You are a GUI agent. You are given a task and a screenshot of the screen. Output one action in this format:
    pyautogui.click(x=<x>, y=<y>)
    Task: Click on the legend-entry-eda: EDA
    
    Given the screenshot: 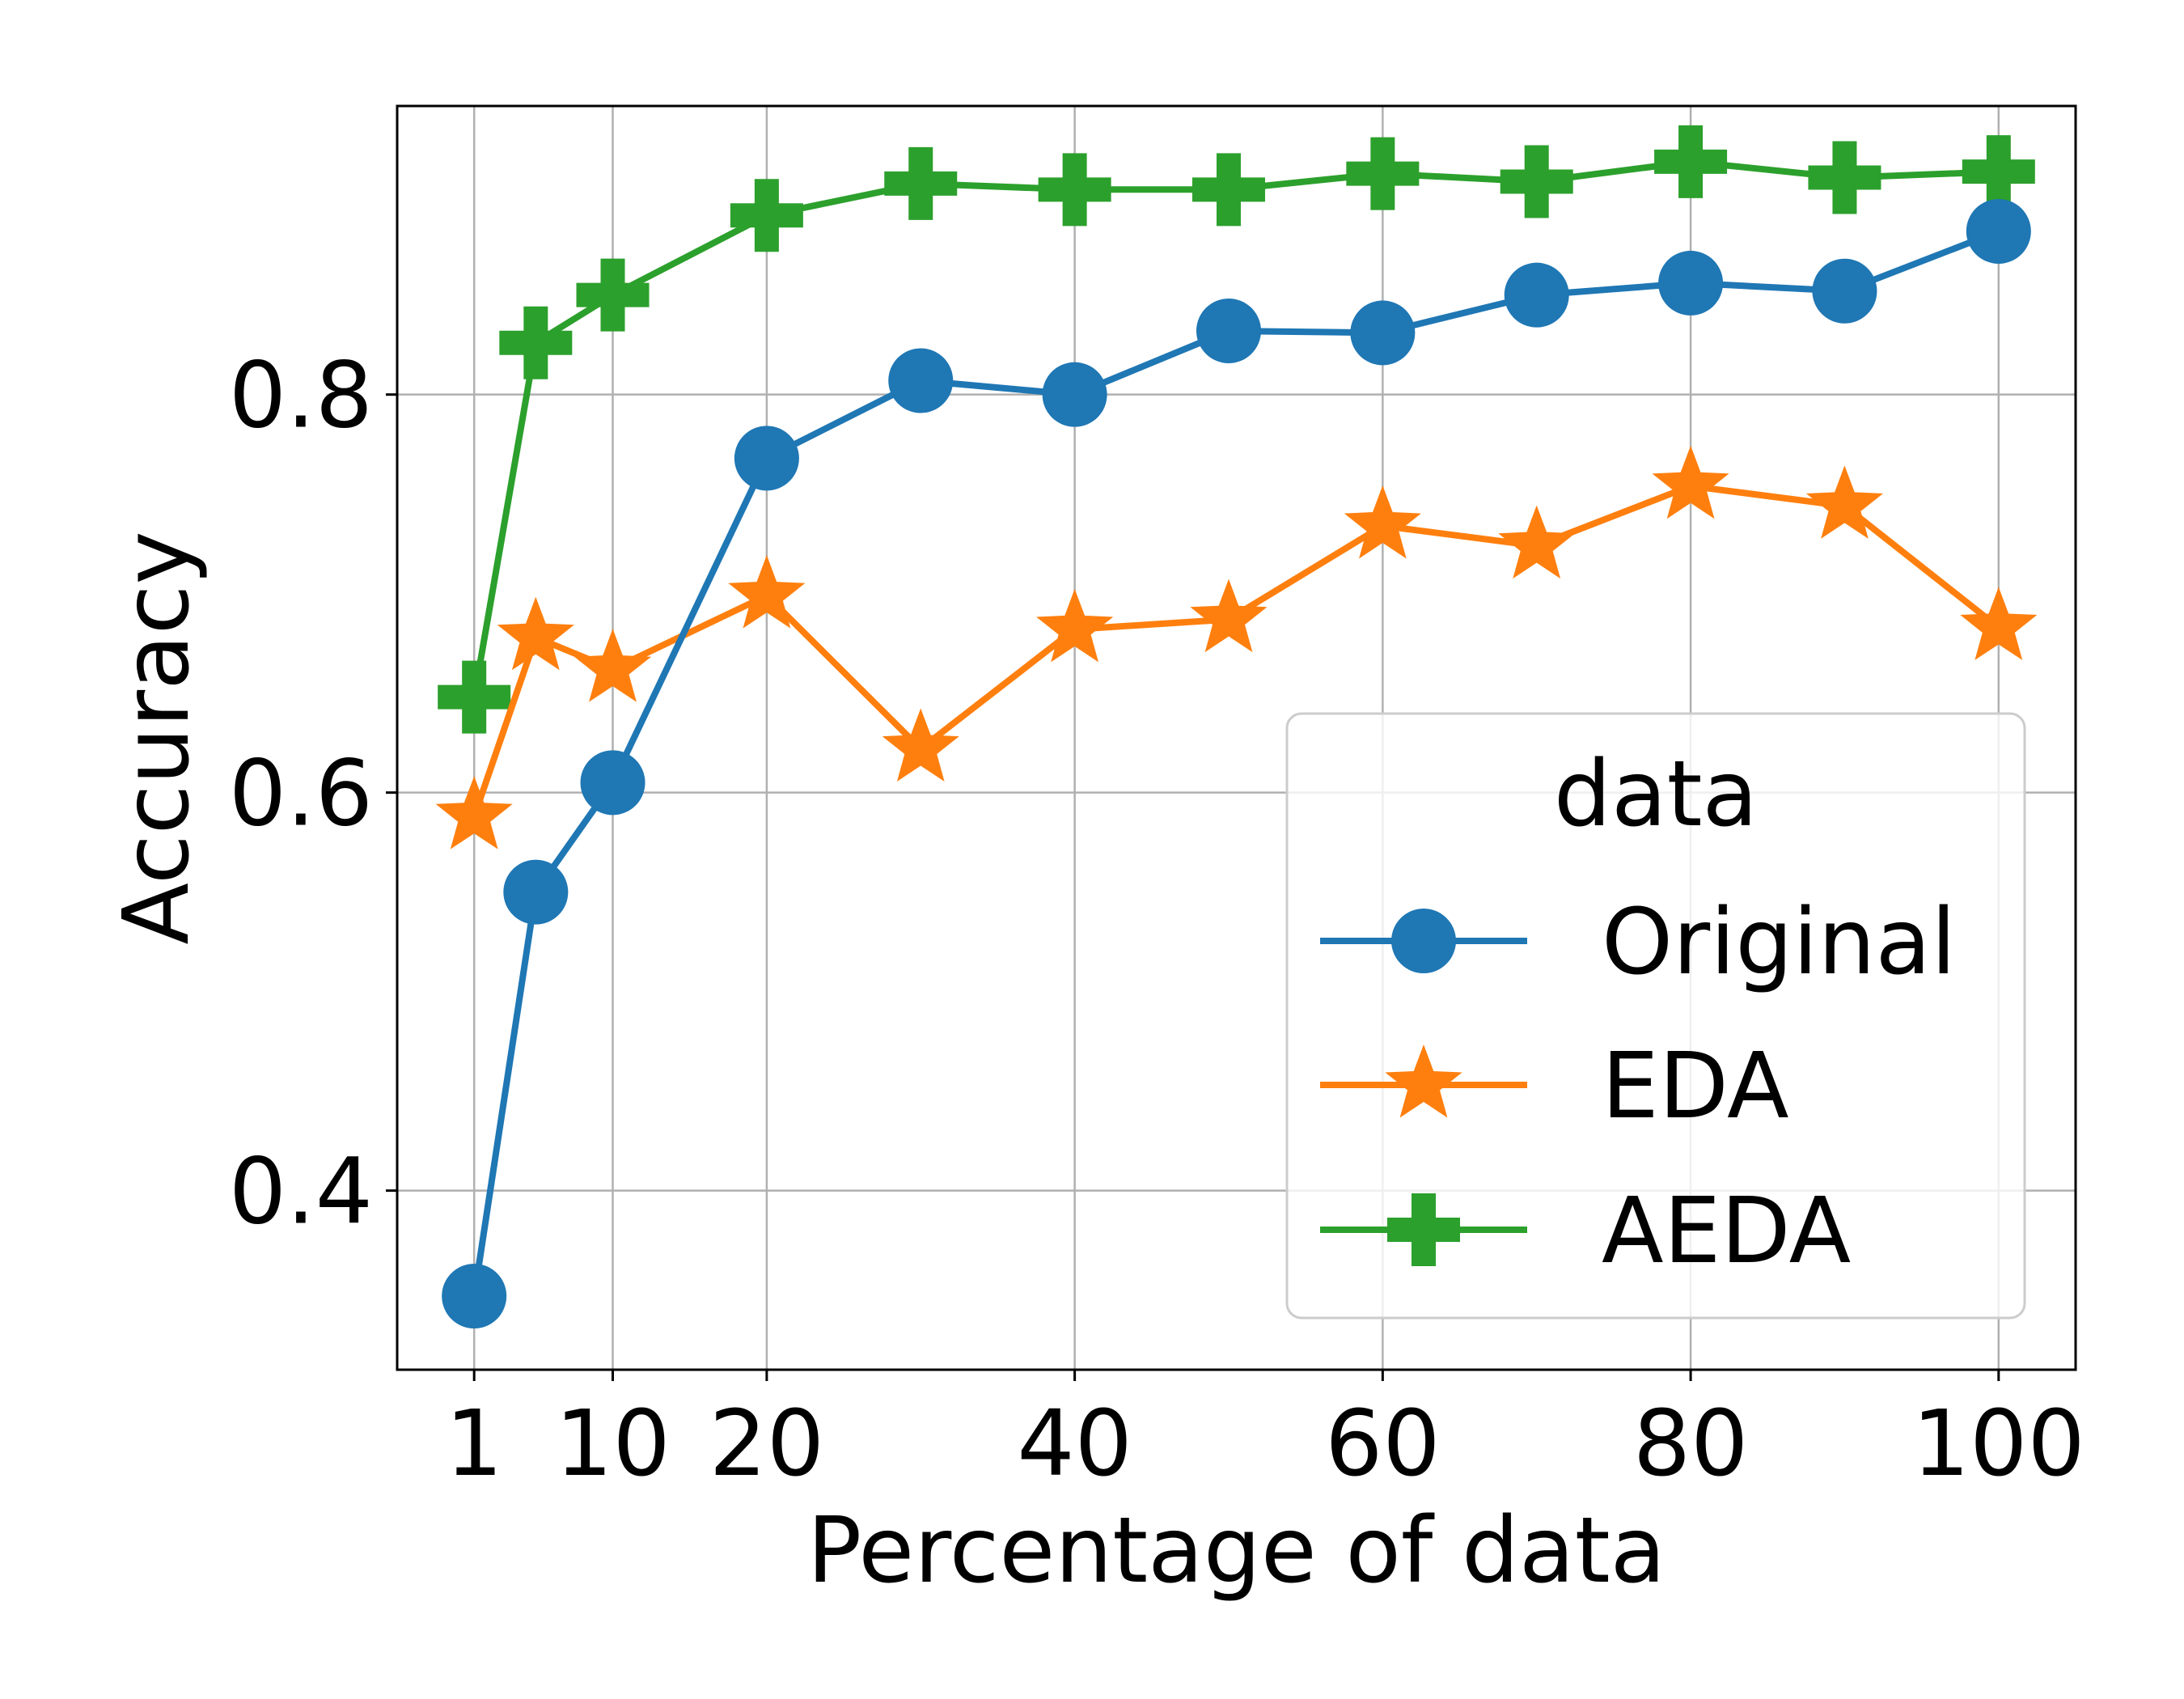 What is the action you would take?
    pyautogui.click(x=1554, y=1086)
    